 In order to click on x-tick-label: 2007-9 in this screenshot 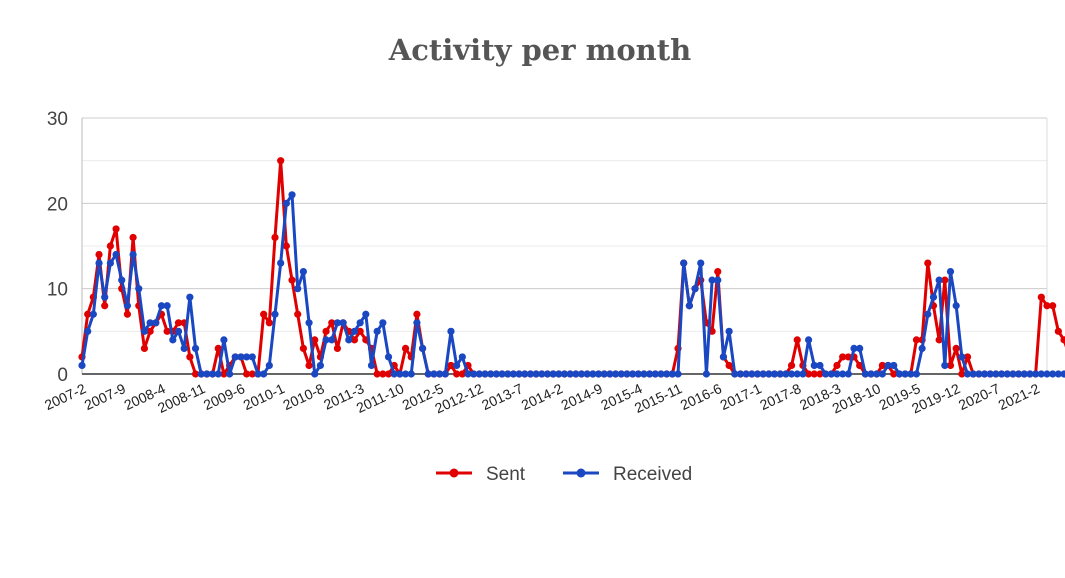, I will do `click(105, 396)`.